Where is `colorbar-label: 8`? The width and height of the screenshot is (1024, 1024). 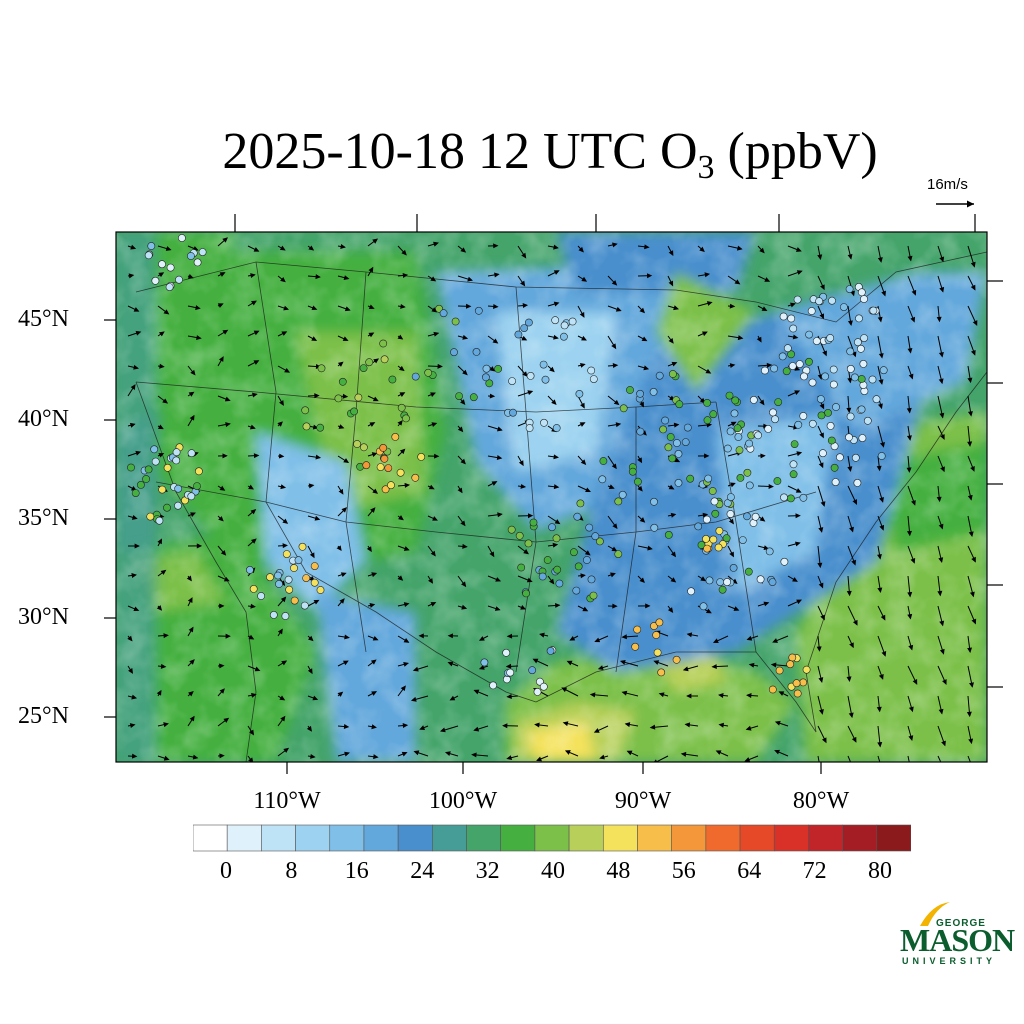
colorbar-label: 8 is located at coordinates (291, 871).